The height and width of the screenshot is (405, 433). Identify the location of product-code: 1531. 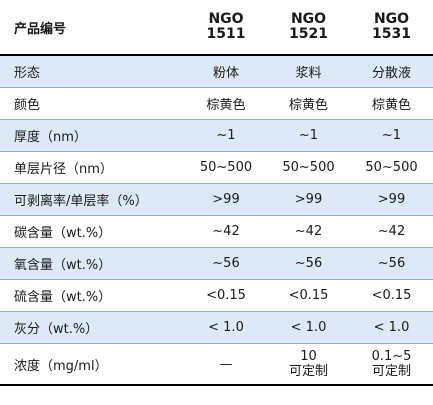
(391, 34).